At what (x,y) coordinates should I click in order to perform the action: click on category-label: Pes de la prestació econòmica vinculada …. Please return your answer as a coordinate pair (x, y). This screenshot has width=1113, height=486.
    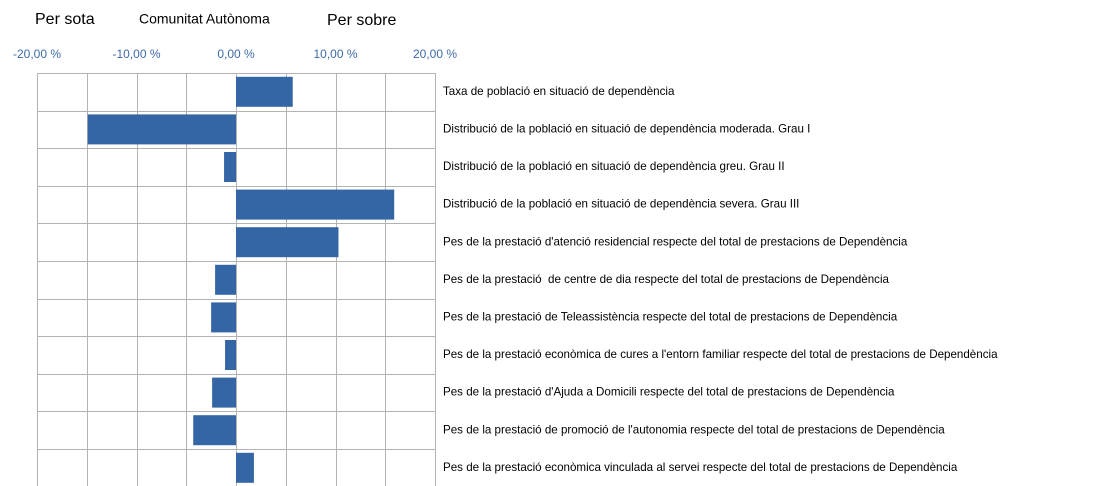
    Looking at the image, I should click on (700, 467).